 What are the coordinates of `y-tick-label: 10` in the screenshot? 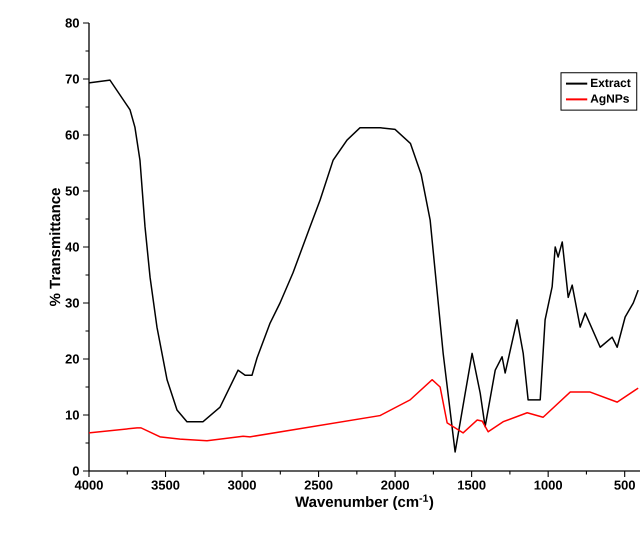 It's located at (72, 415).